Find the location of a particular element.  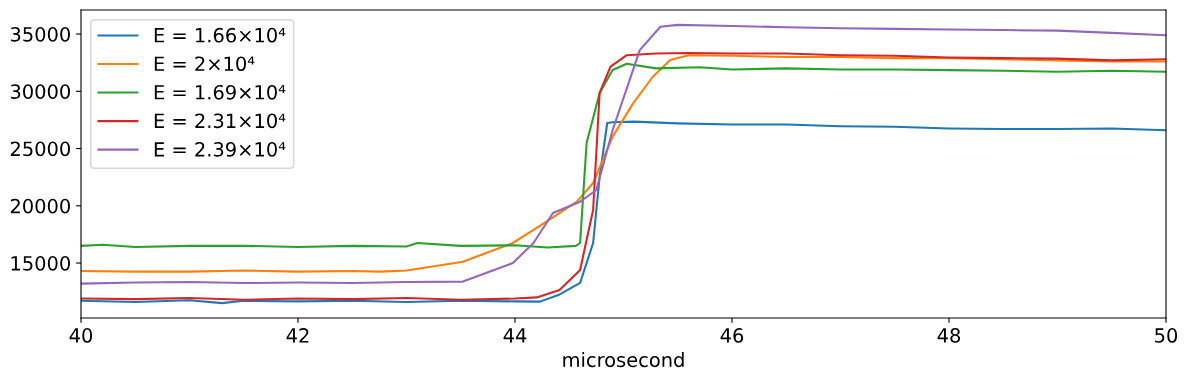

y-tick-label: 20000 is located at coordinates (40, 206).